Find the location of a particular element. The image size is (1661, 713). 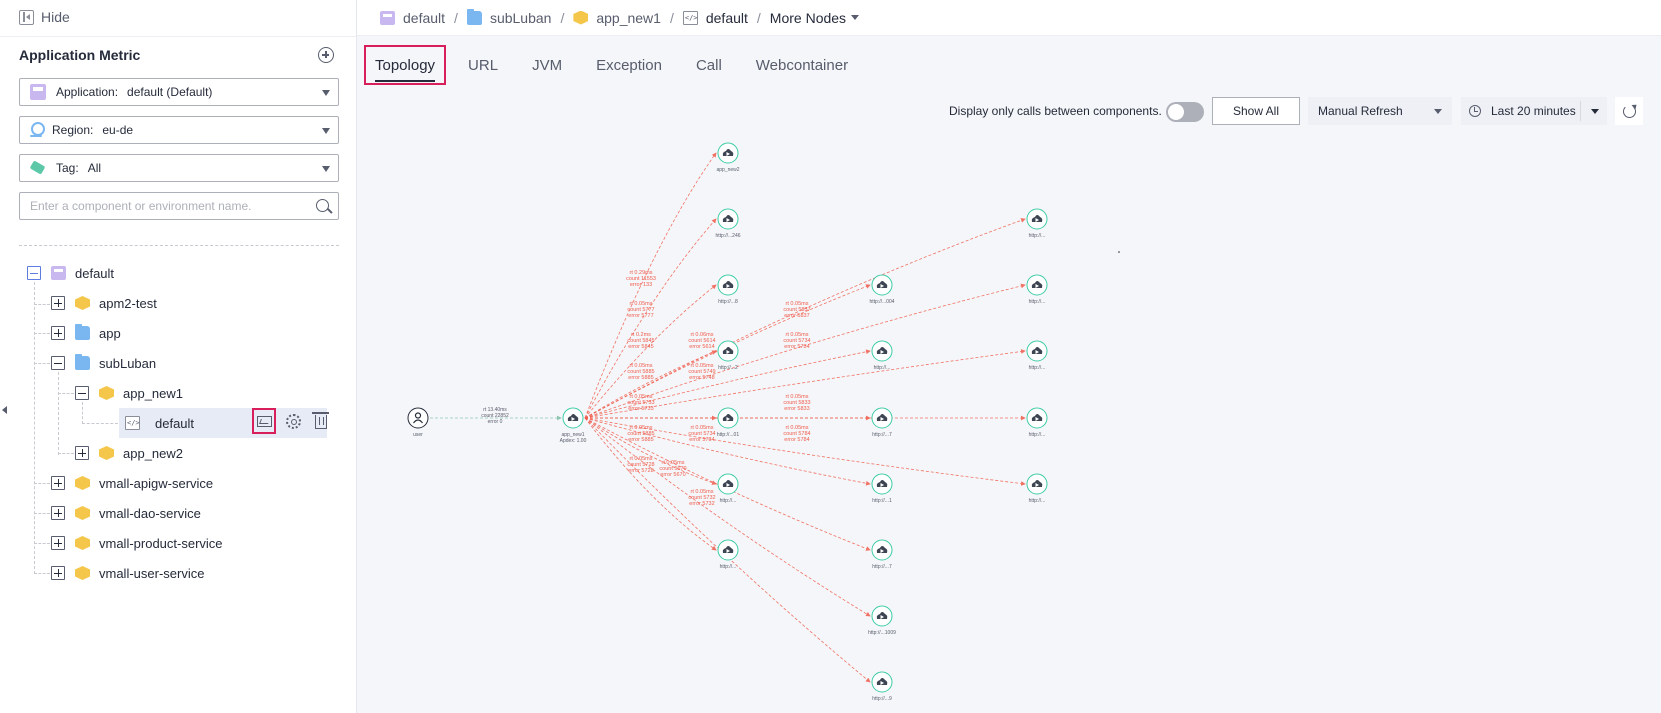

tab-url: URL is located at coordinates (483, 65).